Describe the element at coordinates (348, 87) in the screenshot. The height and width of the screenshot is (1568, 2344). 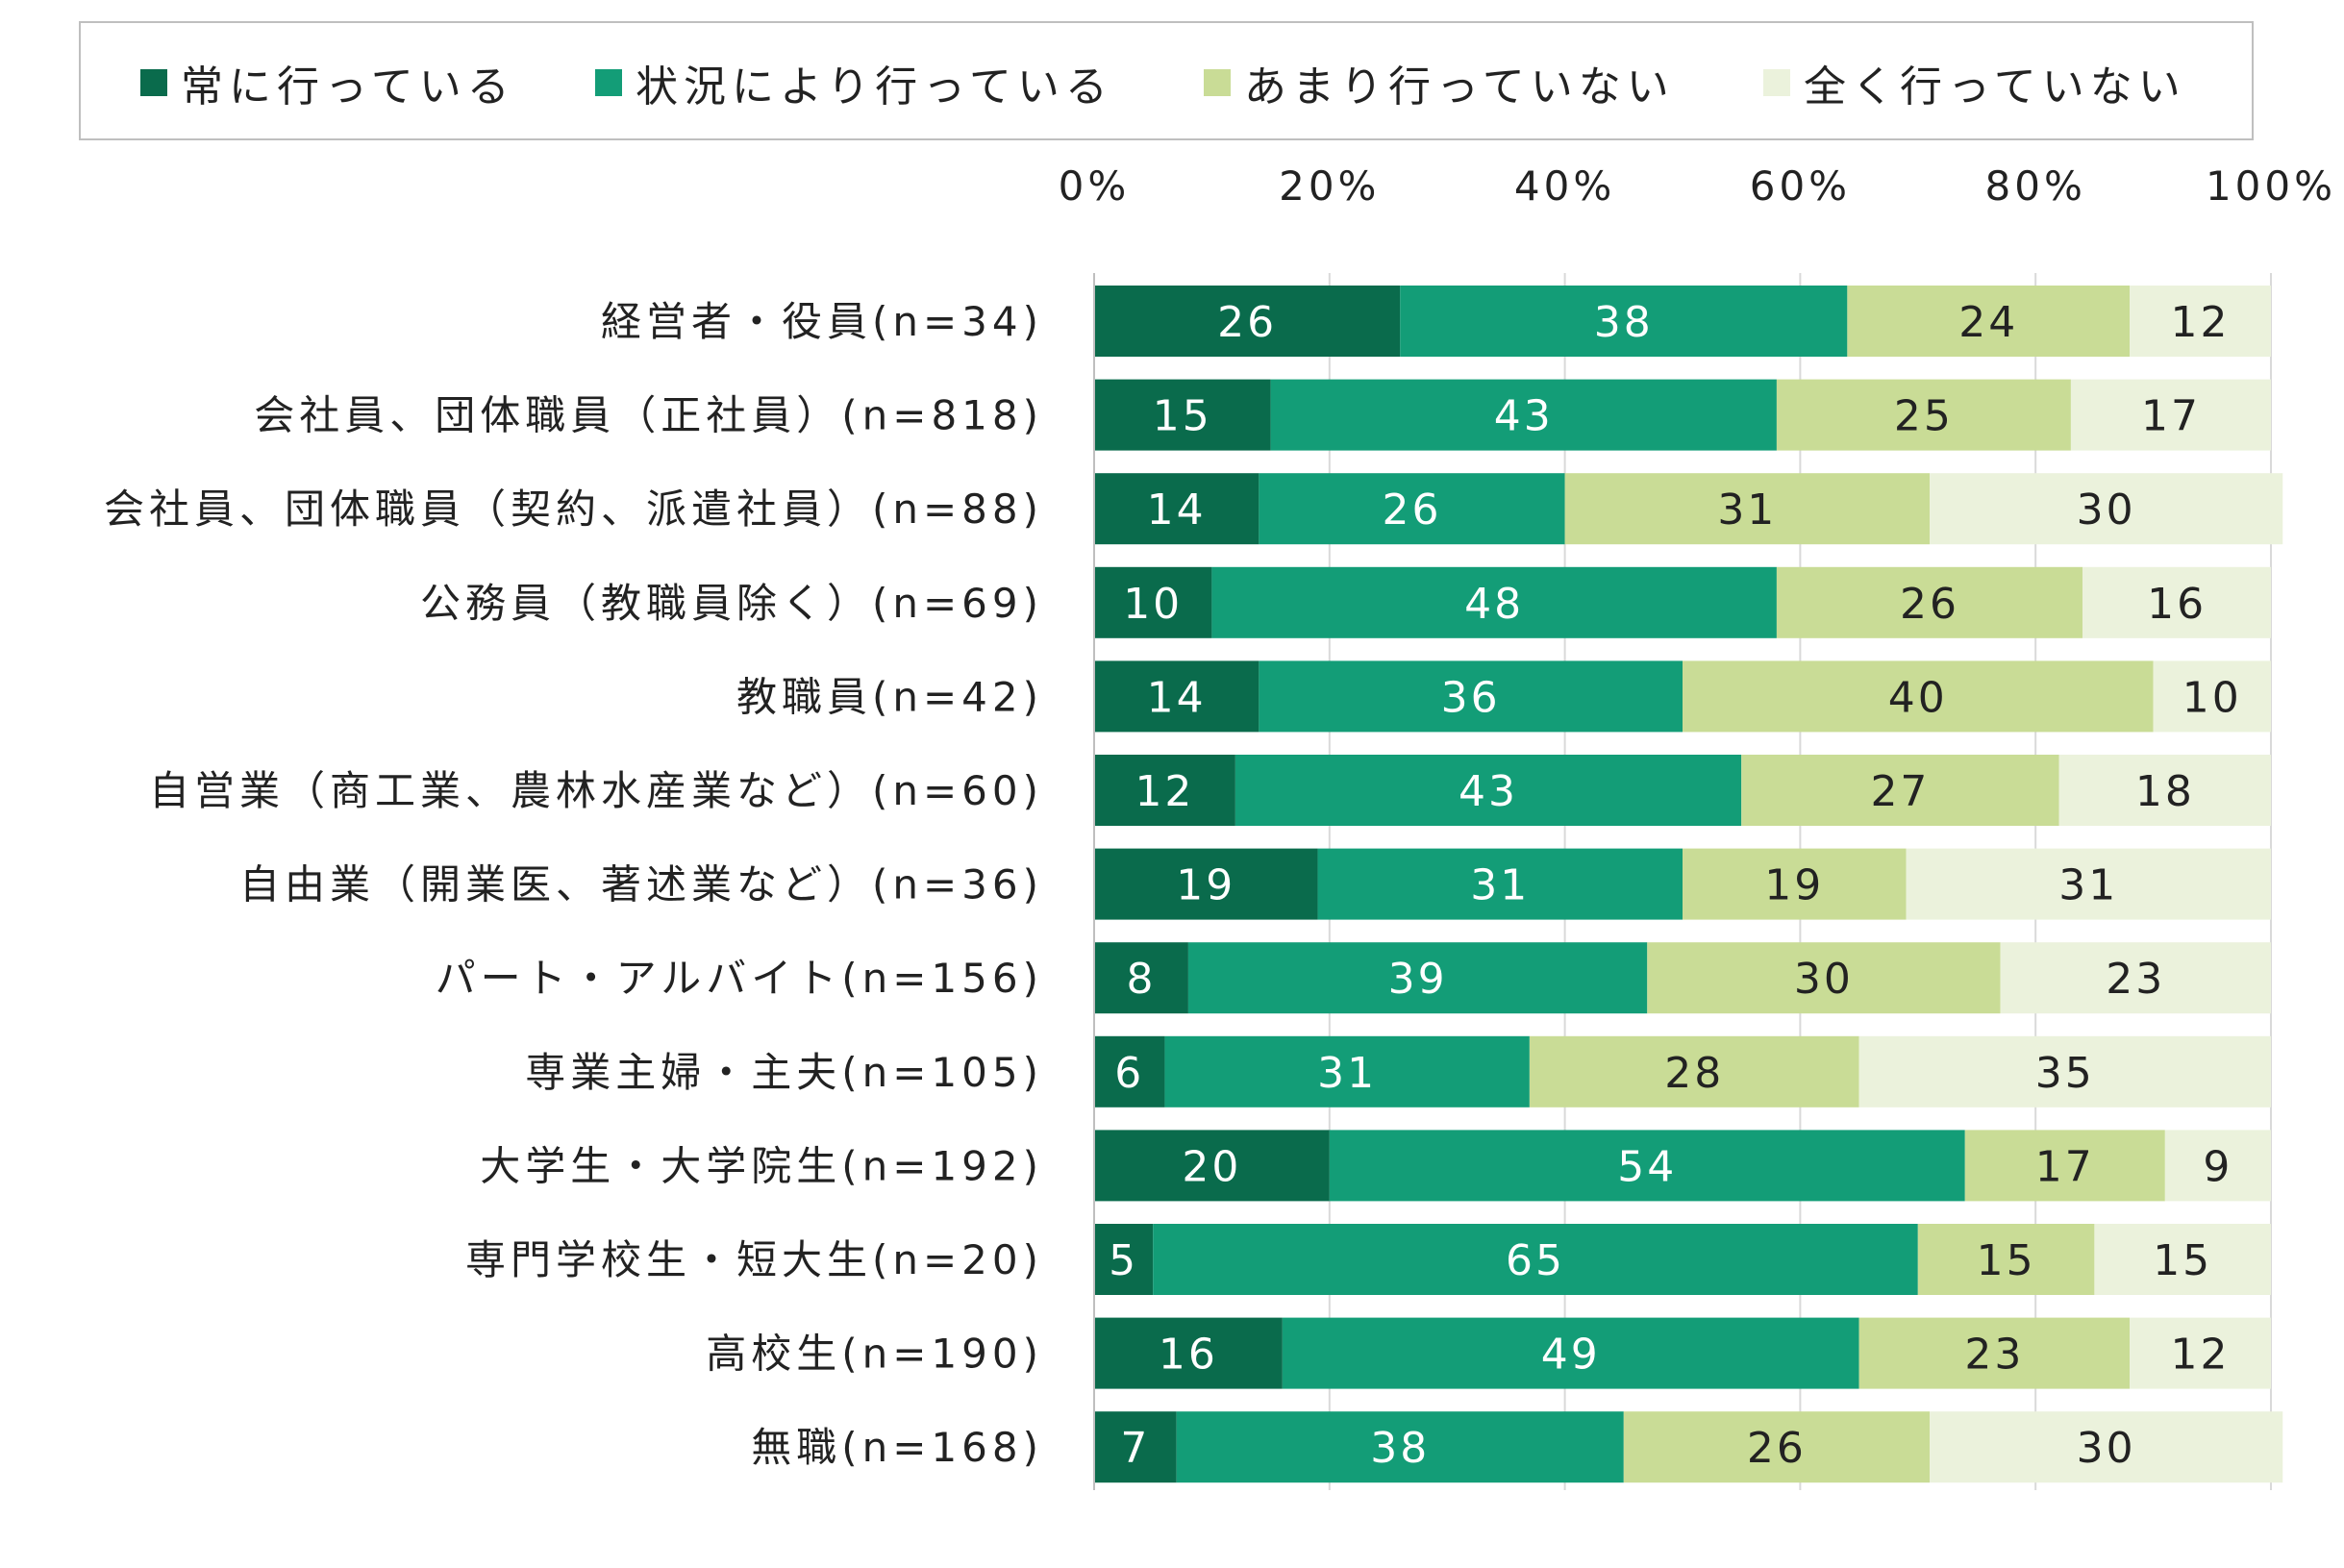
I see `legend-label-always: 常に行っている` at that location.